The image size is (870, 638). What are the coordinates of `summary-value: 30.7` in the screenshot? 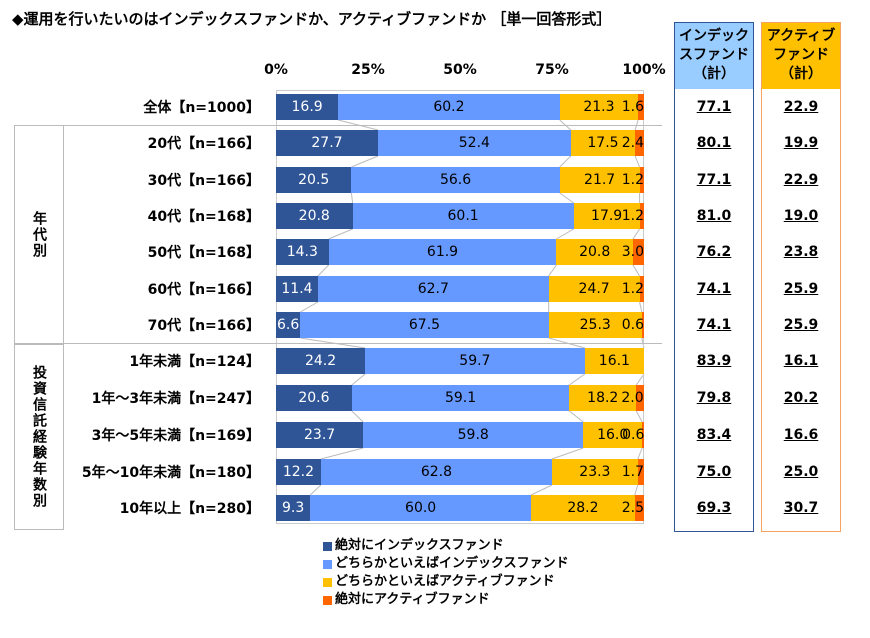 It's located at (801, 508).